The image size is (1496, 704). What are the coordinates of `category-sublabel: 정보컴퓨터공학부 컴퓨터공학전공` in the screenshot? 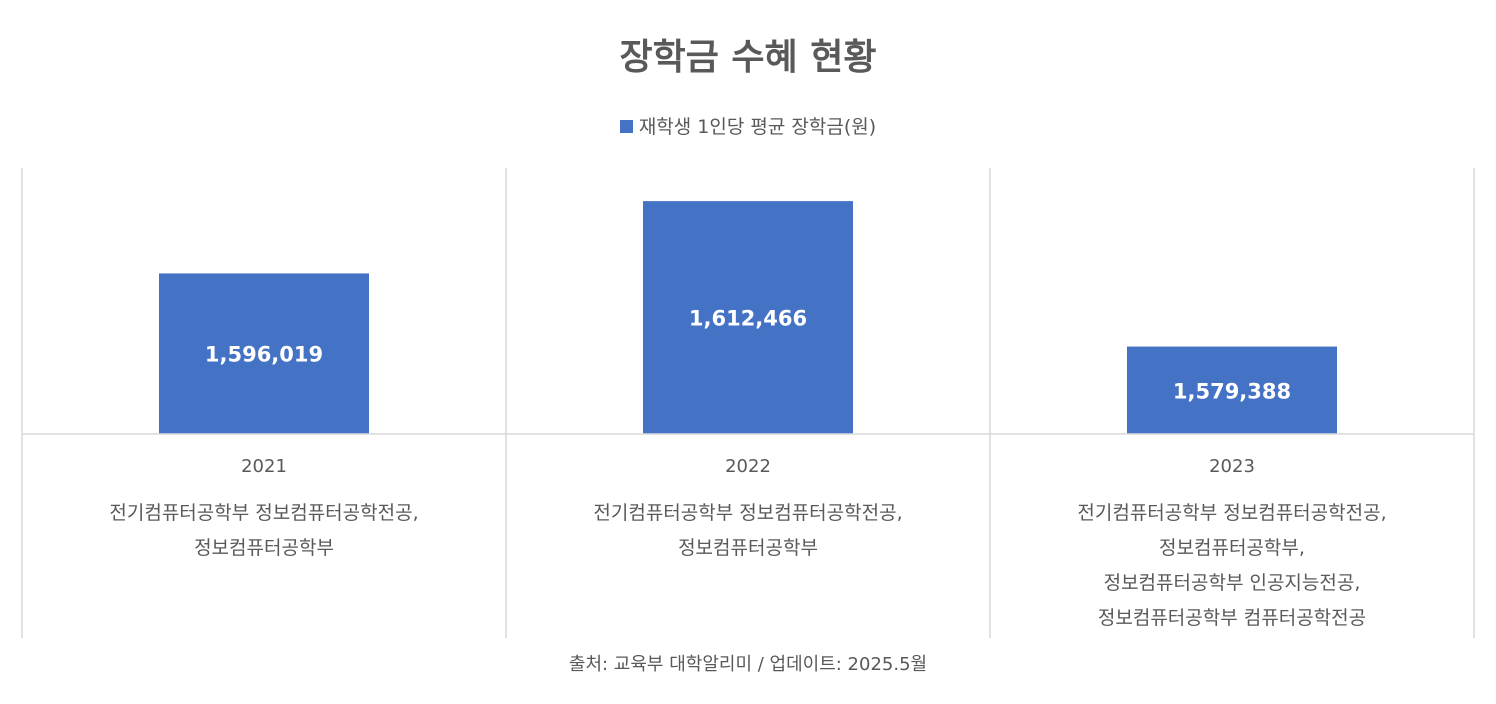 It's located at (1232, 618).